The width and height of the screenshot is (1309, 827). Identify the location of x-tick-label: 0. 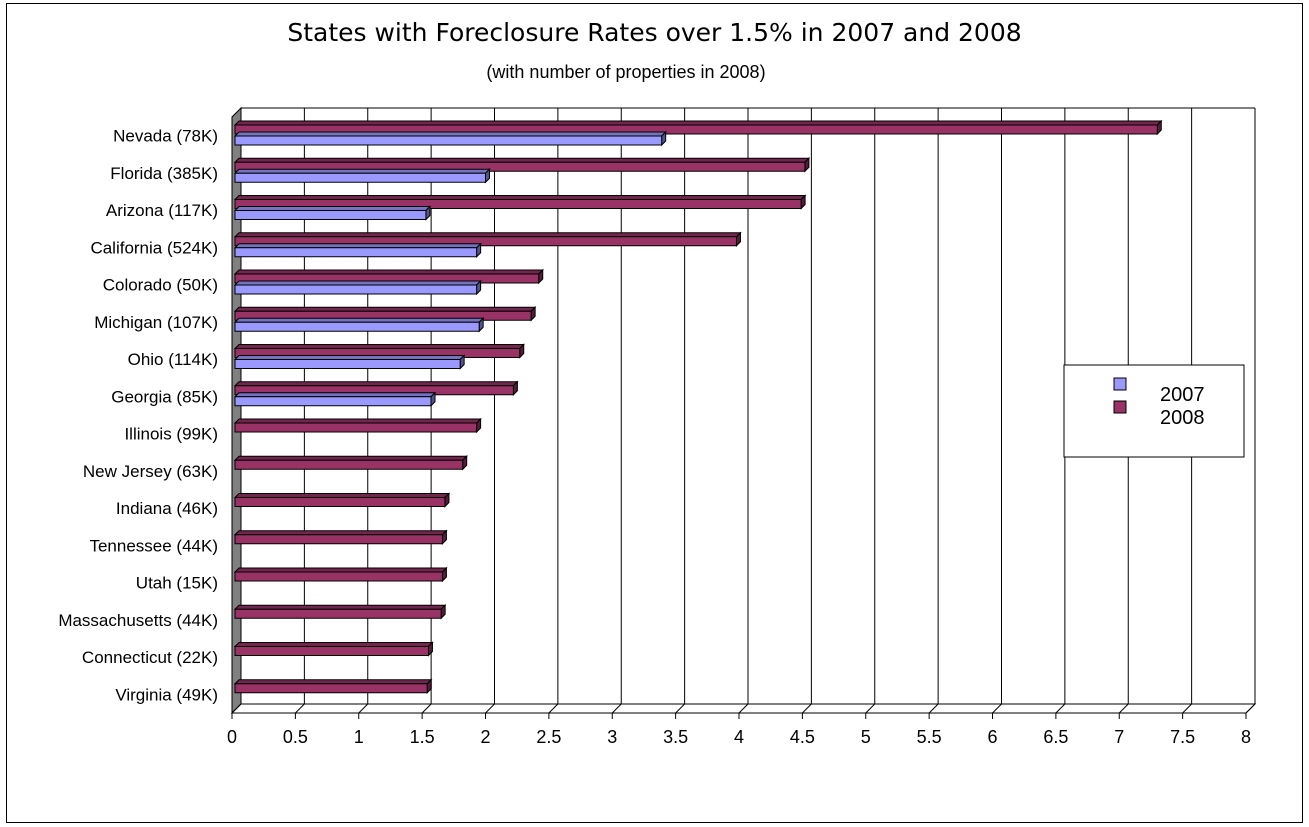
(232, 737).